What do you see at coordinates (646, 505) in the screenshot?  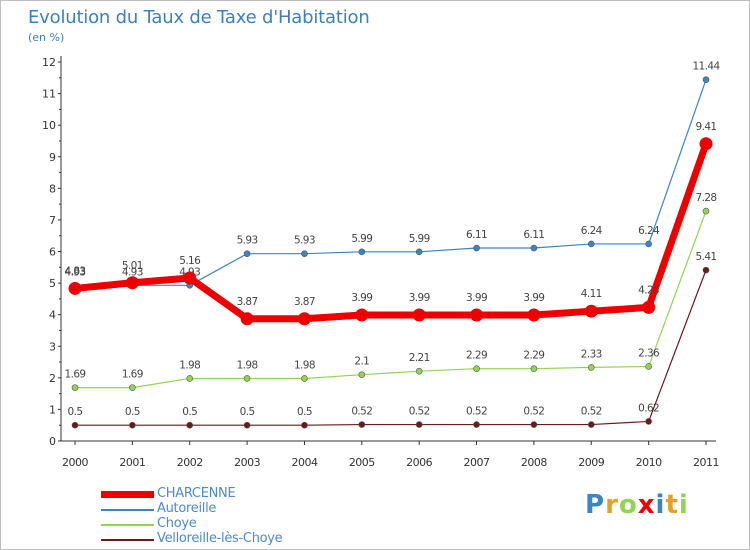 I see `logo-letter: x` at bounding box center [646, 505].